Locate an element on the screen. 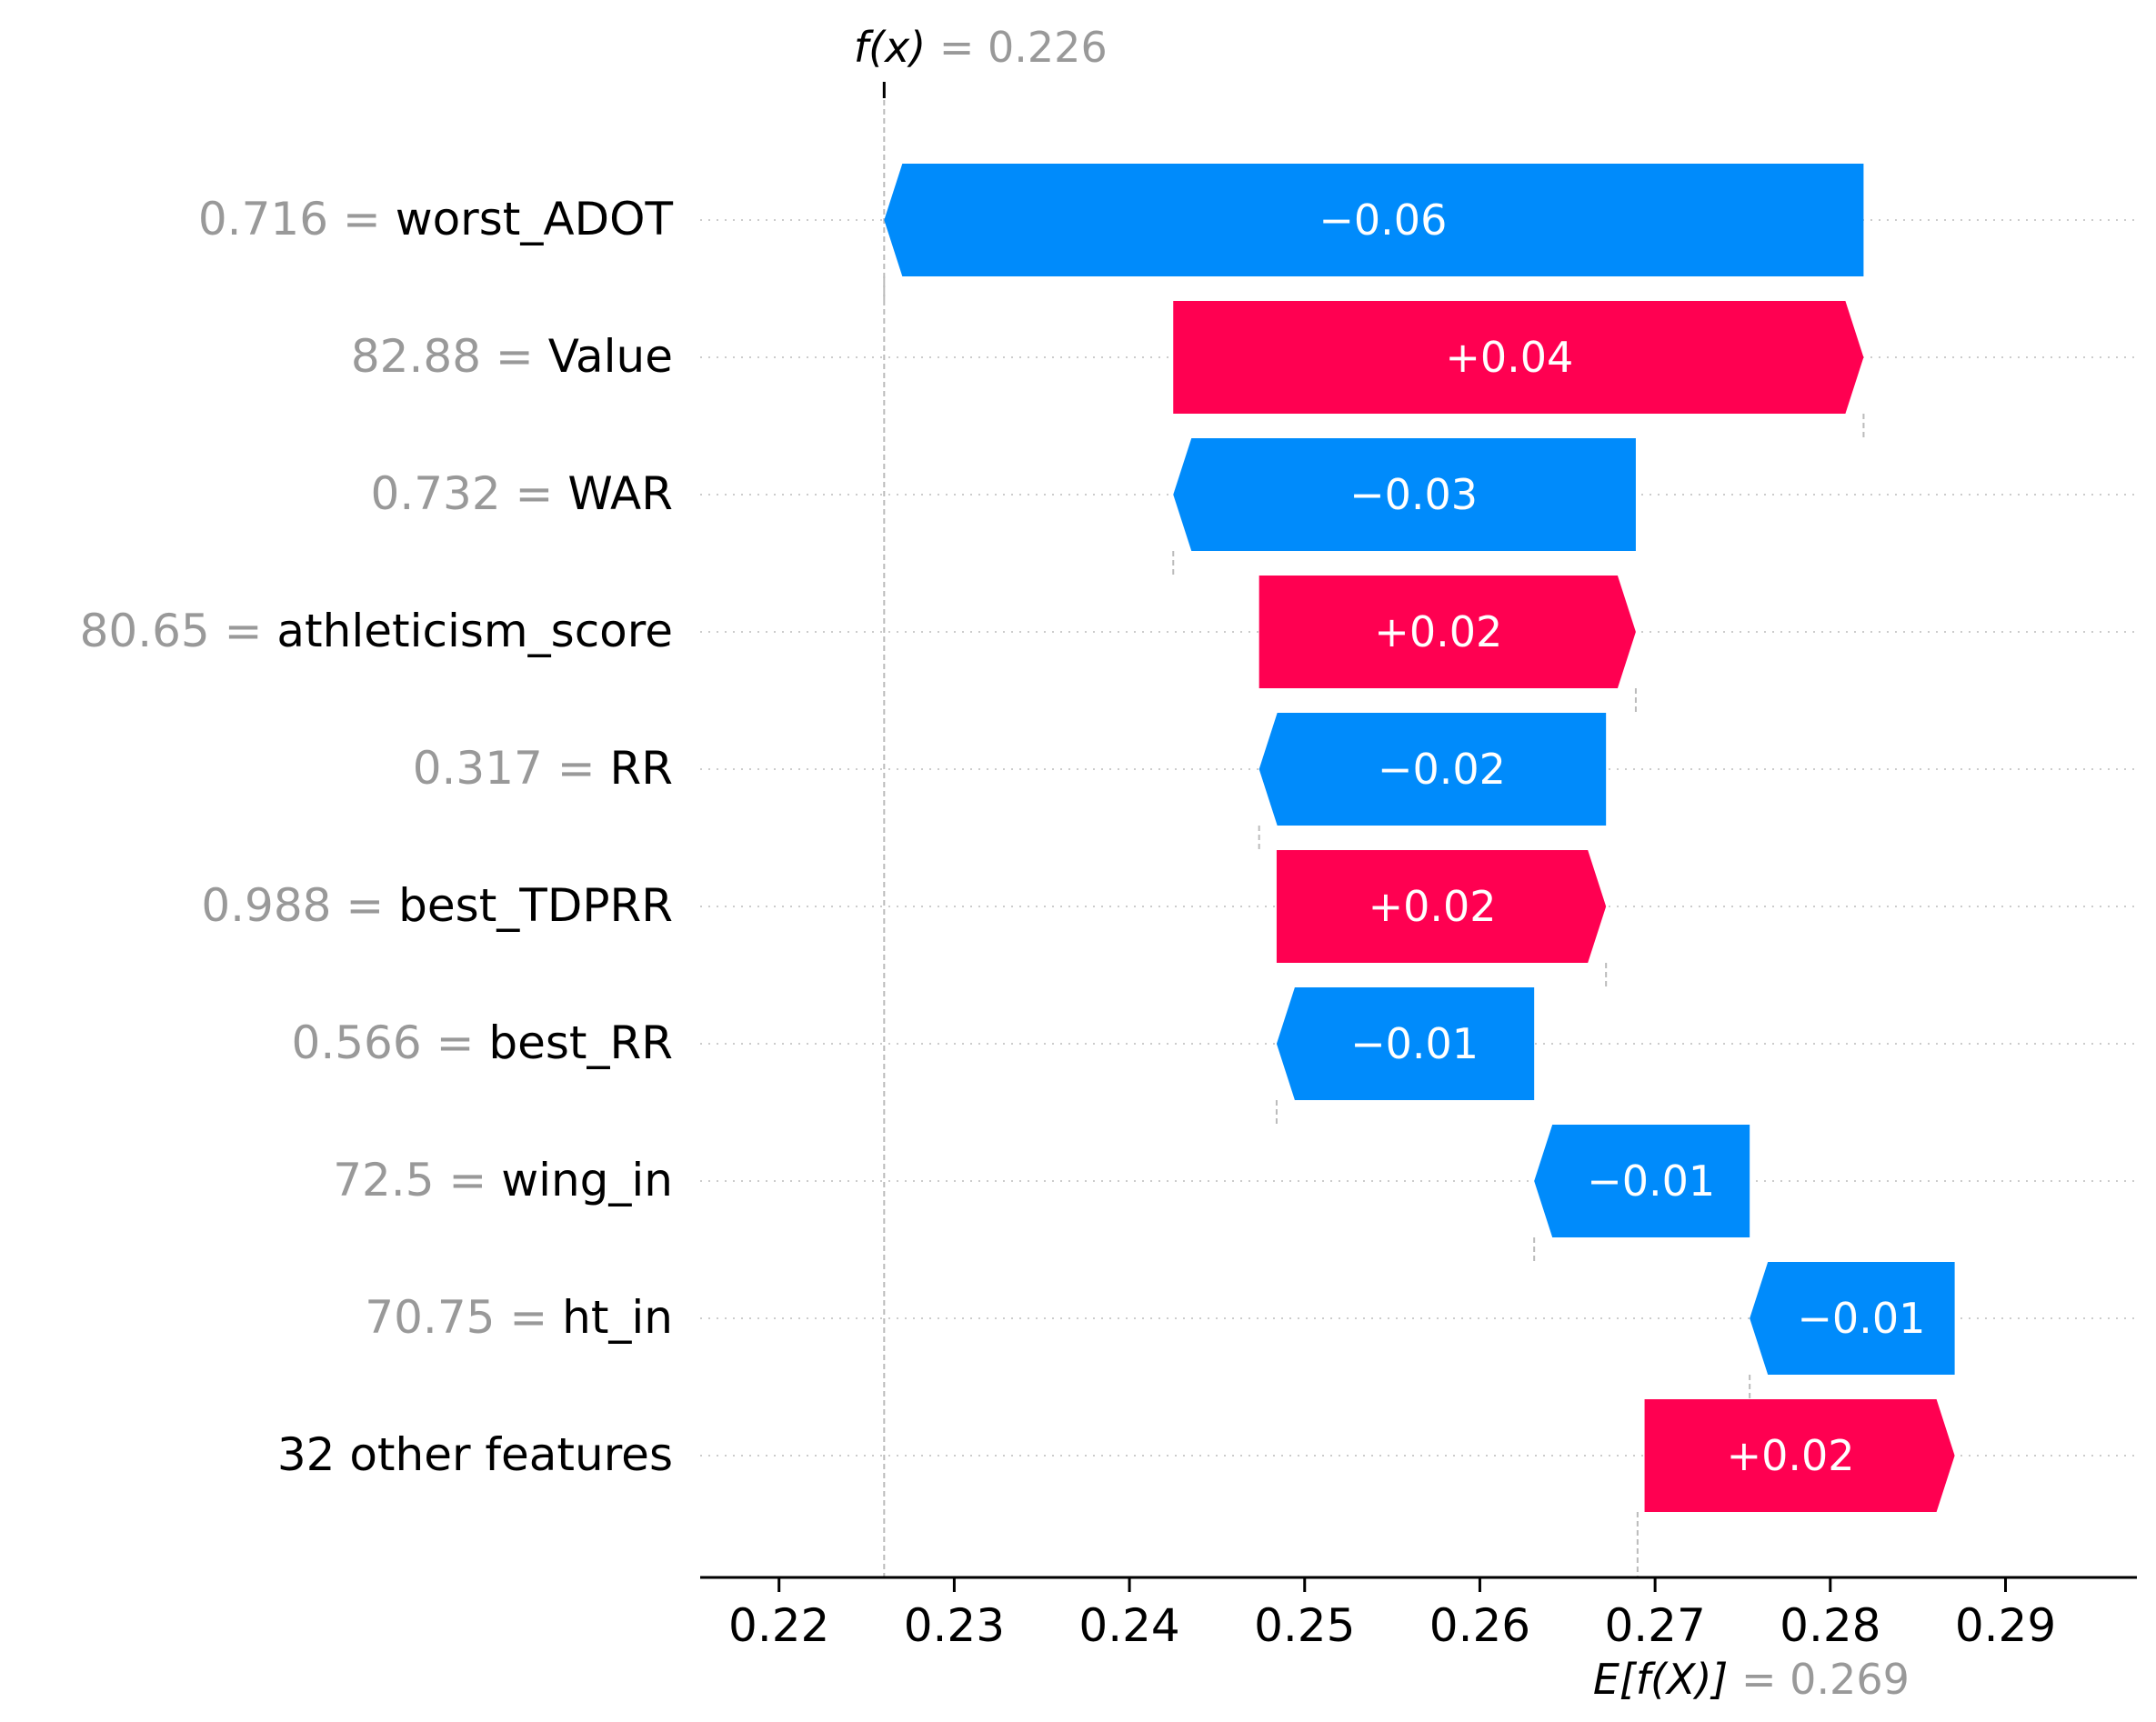 The height and width of the screenshot is (1722, 2156). feature-name: athleticism_score is located at coordinates (474, 631).